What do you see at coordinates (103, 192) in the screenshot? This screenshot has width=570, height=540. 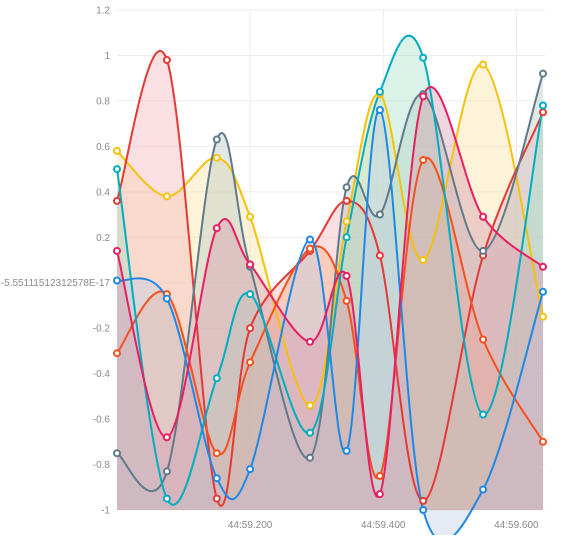 I see `y-tick-label: 0.4` at bounding box center [103, 192].